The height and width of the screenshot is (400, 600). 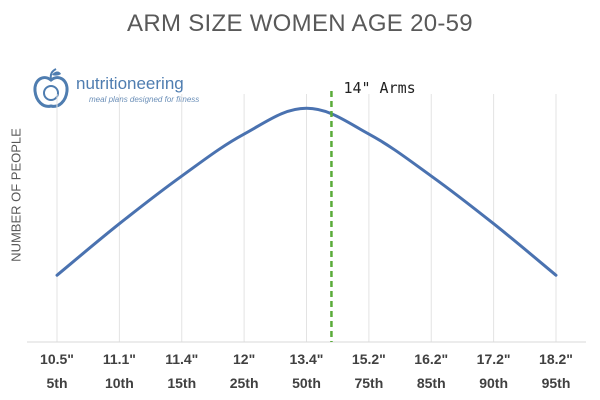 What do you see at coordinates (373, 210) in the screenshot?
I see `marker-layer: 14" Arms` at bounding box center [373, 210].